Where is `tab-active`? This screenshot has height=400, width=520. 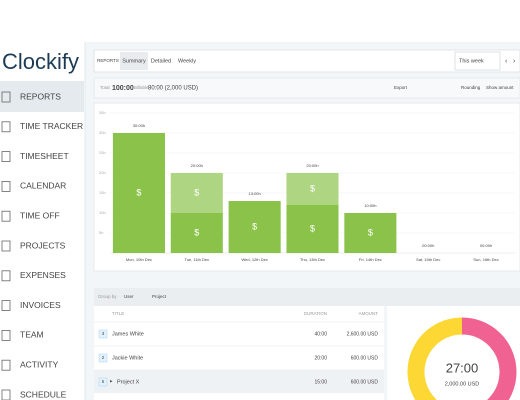
tab-active is located at coordinates (134, 61).